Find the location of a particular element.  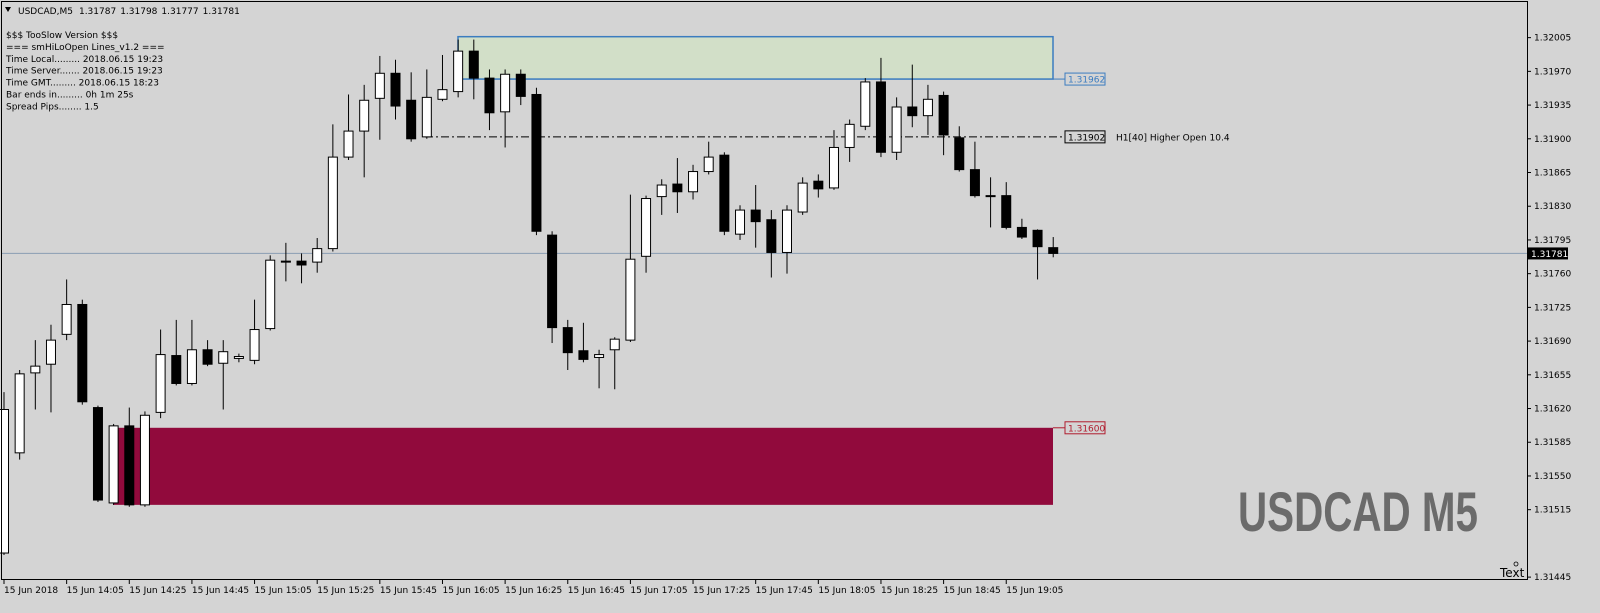

text-object: Text is located at coordinates (1512, 573).